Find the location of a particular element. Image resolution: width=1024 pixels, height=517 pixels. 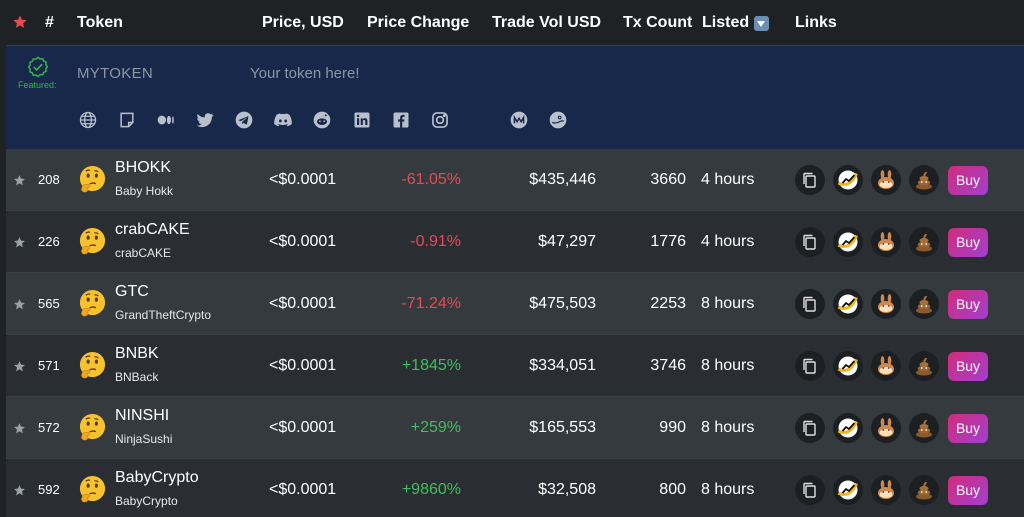

instagram-icon is located at coordinates (440, 120).